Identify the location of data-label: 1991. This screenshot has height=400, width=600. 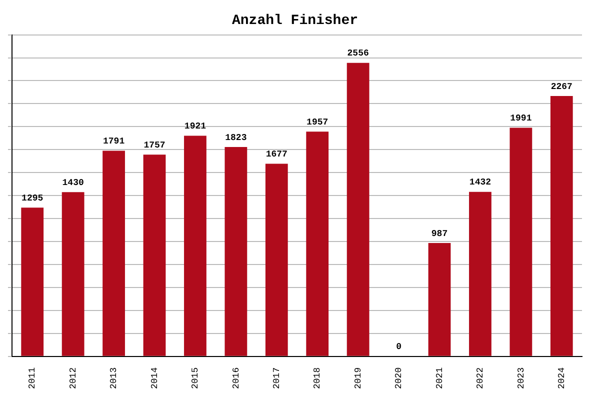
(521, 118).